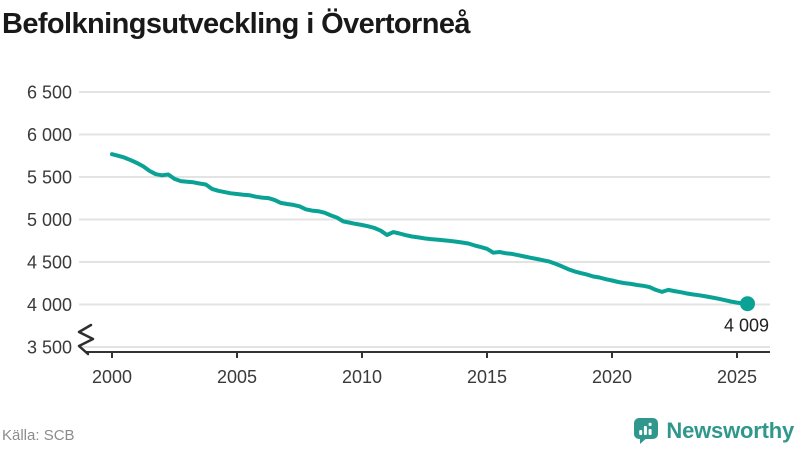  I want to click on end-value-label: 4 009, so click(746, 326).